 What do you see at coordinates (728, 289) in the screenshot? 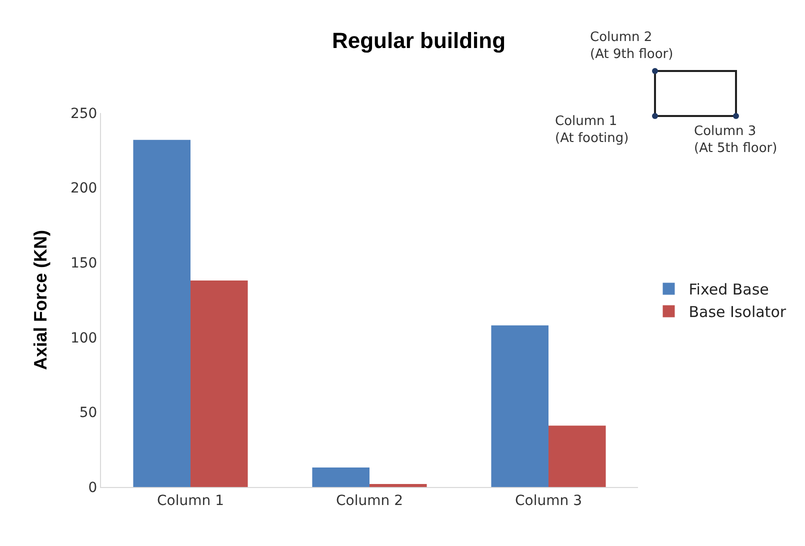
I see `legend-label: Fixed Base` at bounding box center [728, 289].